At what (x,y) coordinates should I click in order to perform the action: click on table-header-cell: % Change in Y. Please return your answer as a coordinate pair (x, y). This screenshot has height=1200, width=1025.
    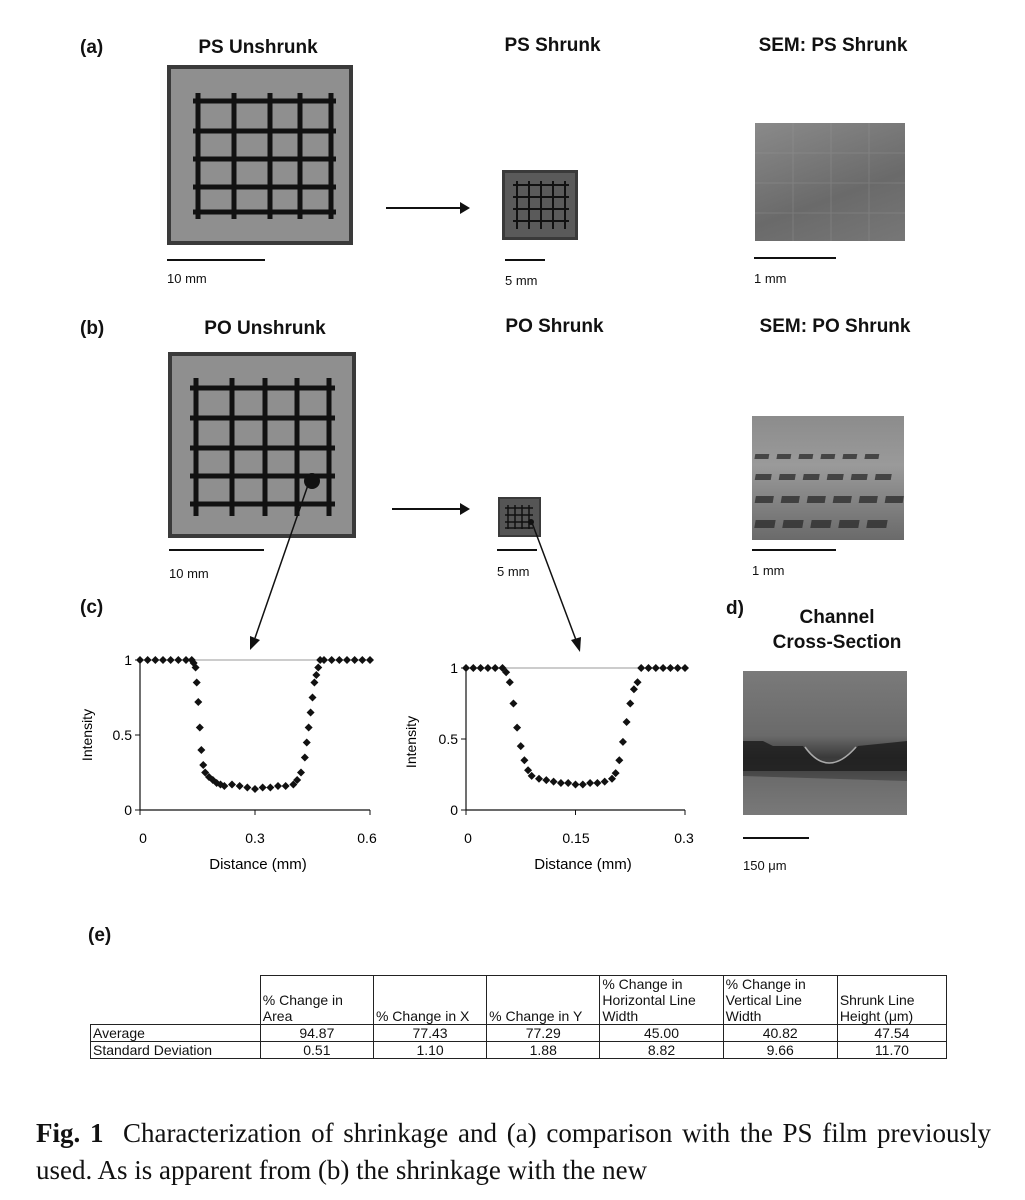
    Looking at the image, I should click on (543, 1000).